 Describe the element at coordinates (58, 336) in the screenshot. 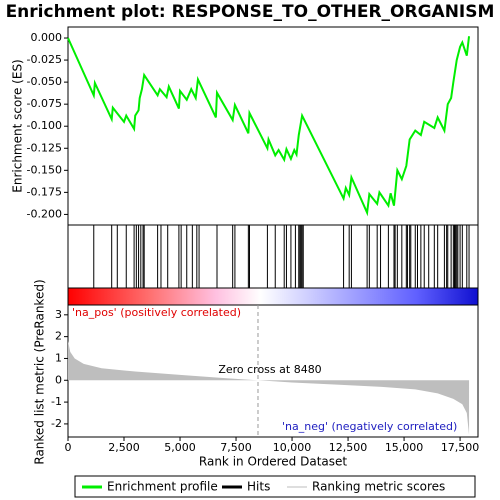

I see `y-tick-label: 2` at that location.